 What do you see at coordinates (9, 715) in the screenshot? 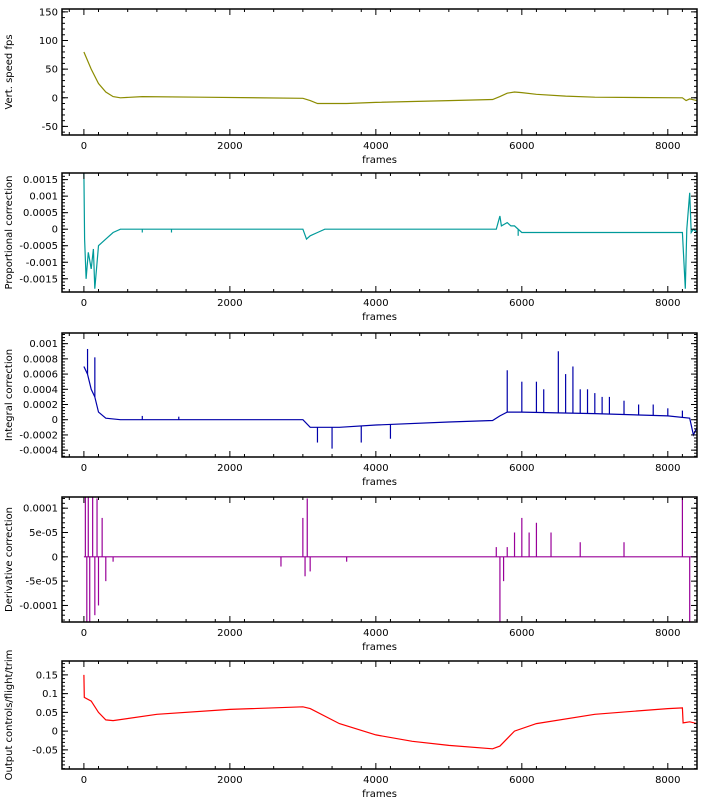
I see `y-axis-label: Output controls/flight/trim` at bounding box center [9, 715].